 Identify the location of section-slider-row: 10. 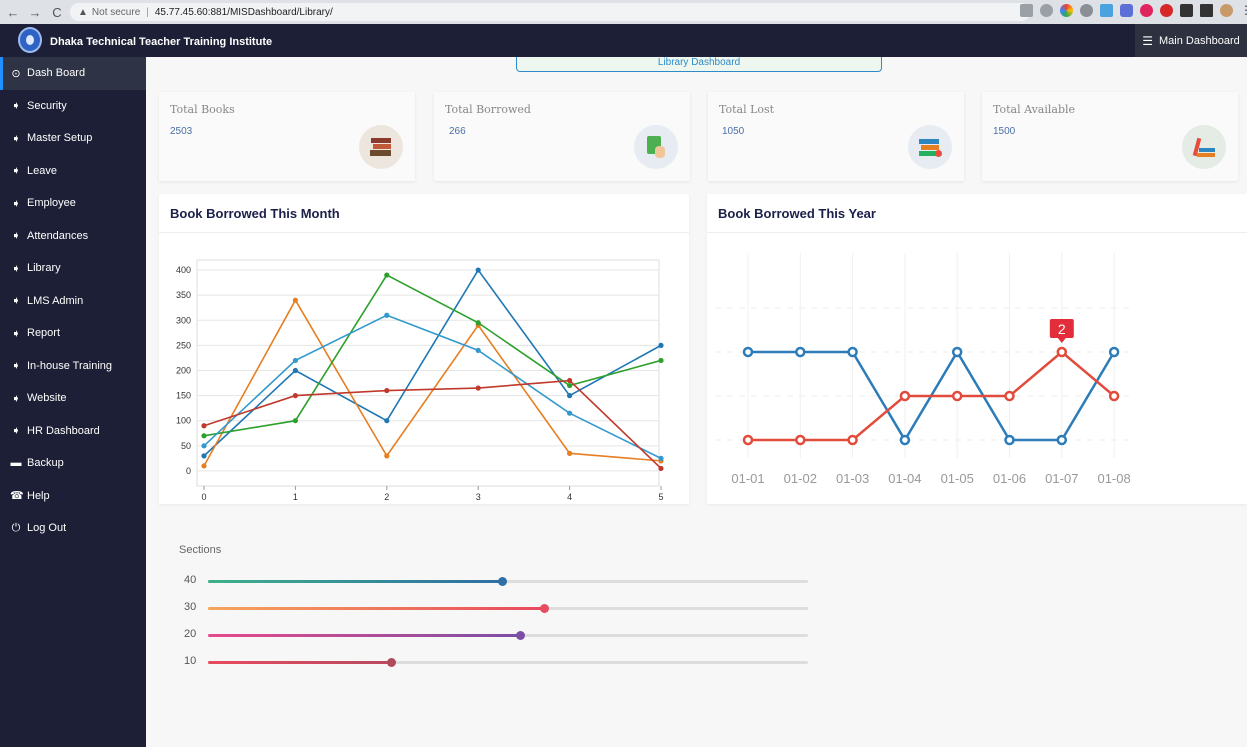
(504, 661).